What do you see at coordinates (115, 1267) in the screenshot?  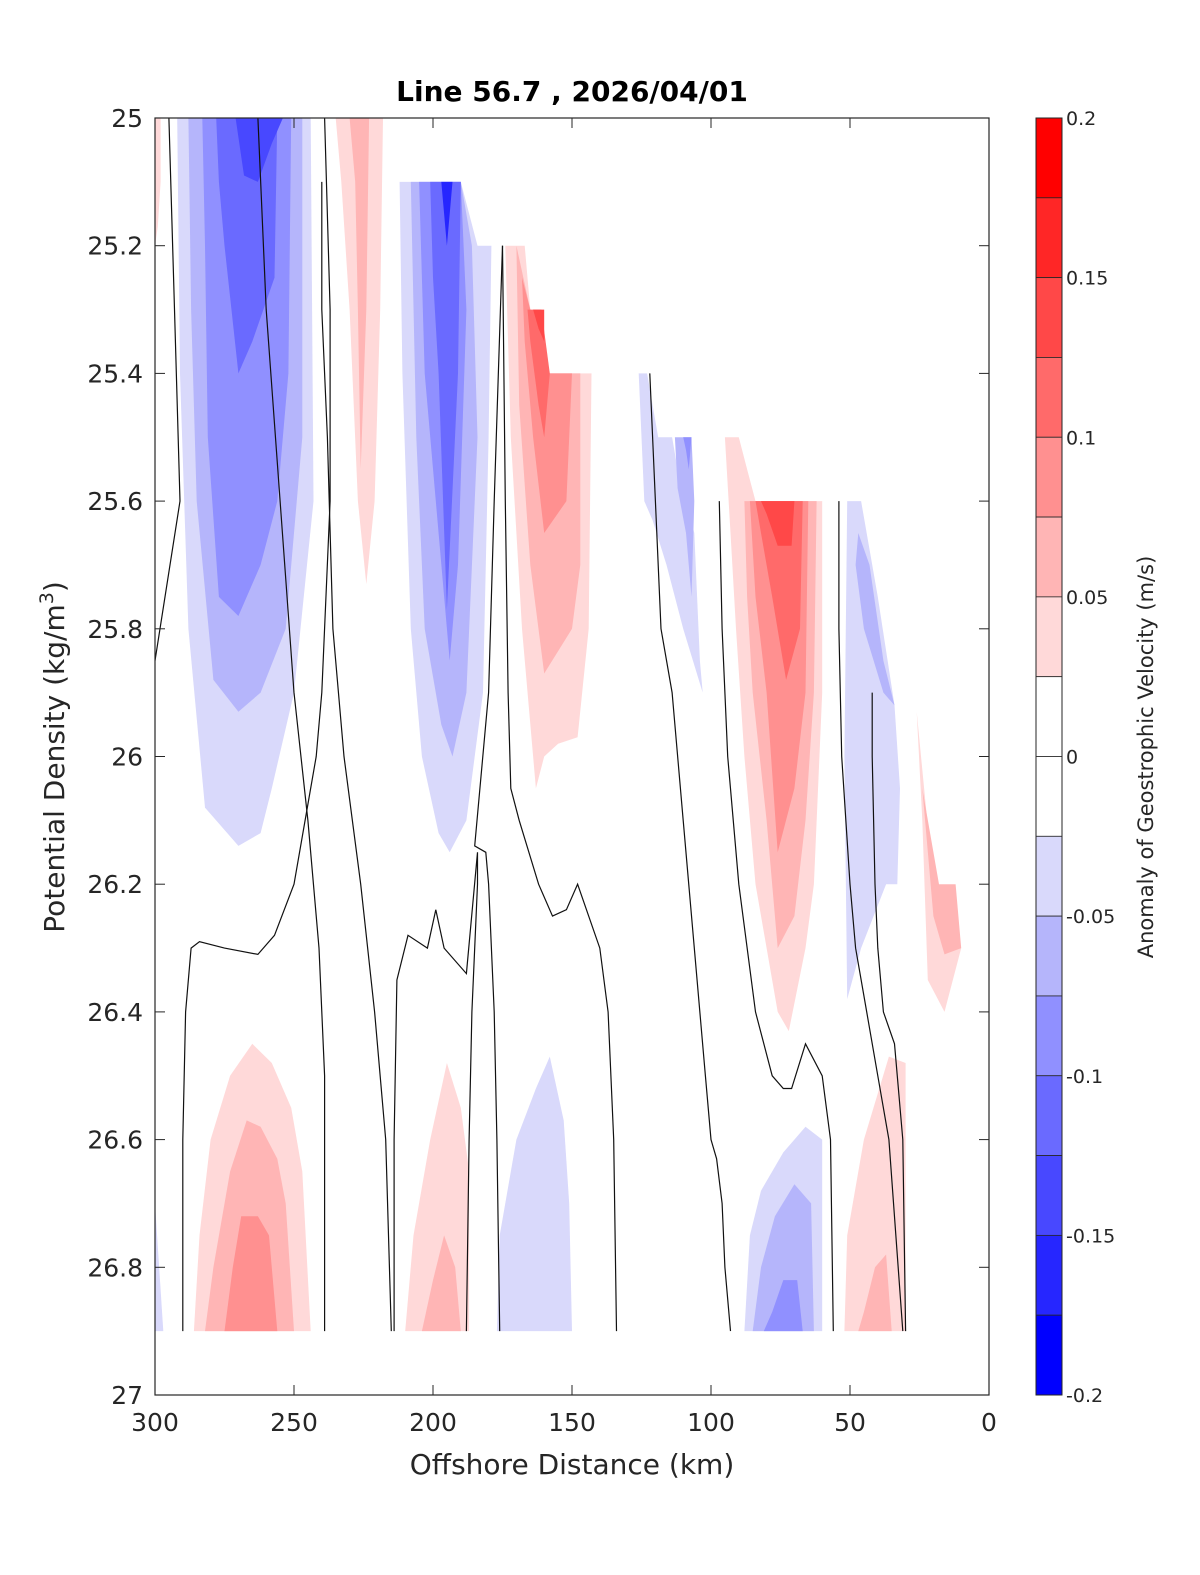 I see `y-tick-label: 26.8` at bounding box center [115, 1267].